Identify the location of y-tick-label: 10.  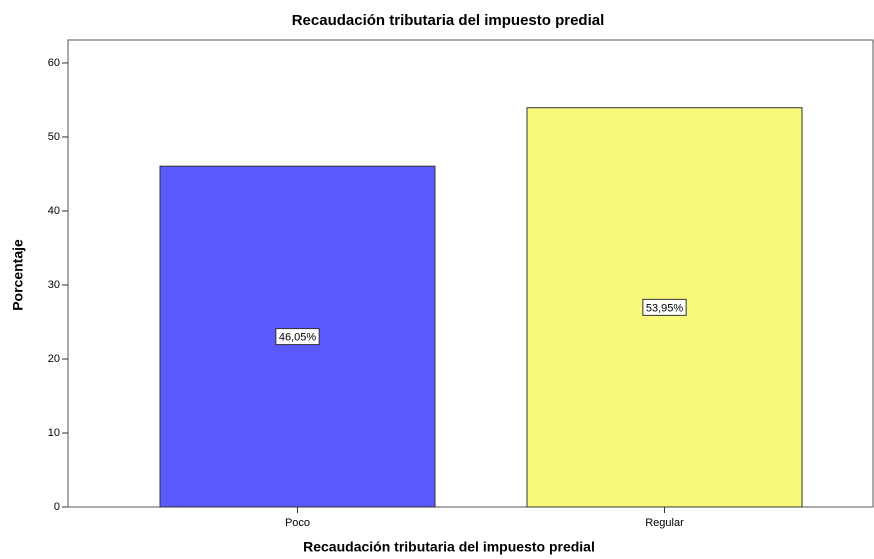
(54, 433).